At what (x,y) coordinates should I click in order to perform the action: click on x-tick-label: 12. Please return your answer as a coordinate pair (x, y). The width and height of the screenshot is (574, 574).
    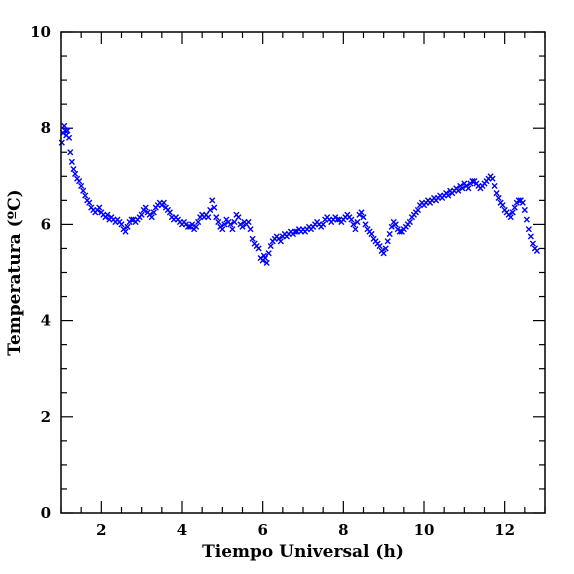
    Looking at the image, I should click on (504, 530).